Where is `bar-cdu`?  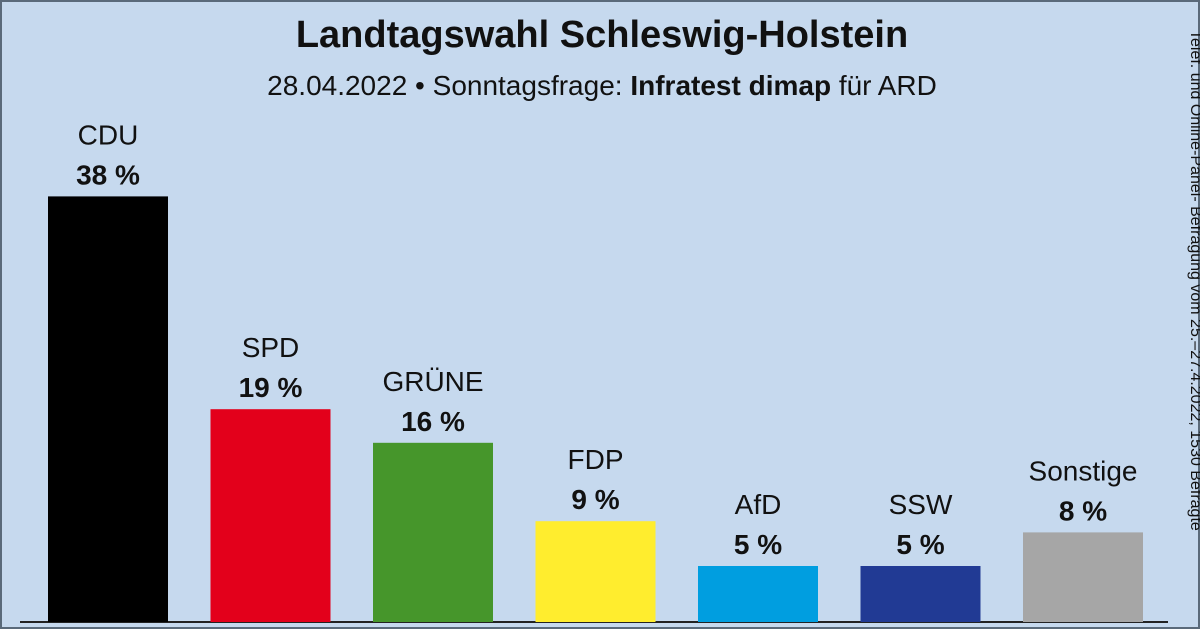
bar-cdu is located at coordinates (108, 409).